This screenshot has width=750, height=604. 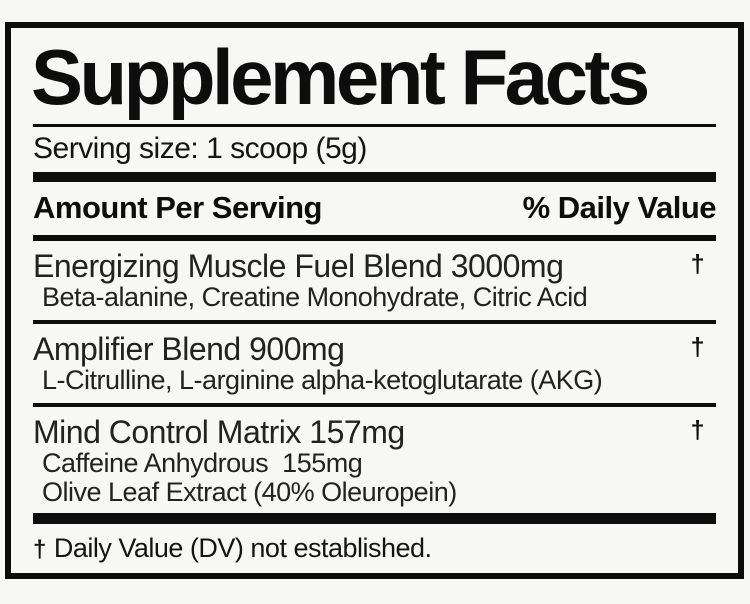 I want to click on ingredient-main: Mind Control Matrix 157mg †, so click(x=374, y=432).